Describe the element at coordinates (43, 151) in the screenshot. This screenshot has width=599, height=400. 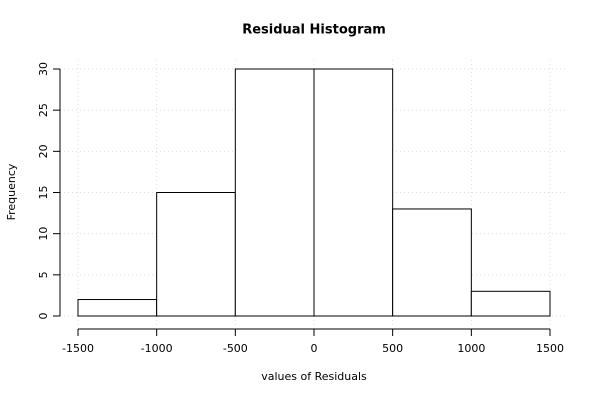
I see `y-tick-label: 20` at that location.